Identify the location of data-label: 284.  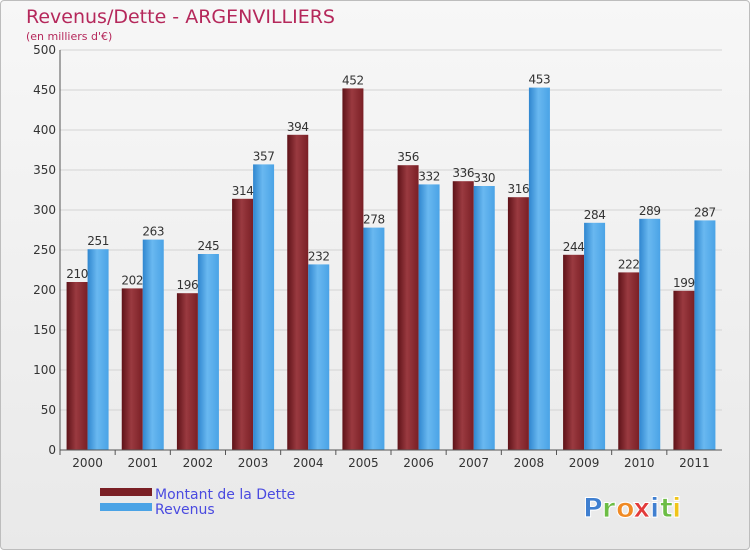
(595, 215).